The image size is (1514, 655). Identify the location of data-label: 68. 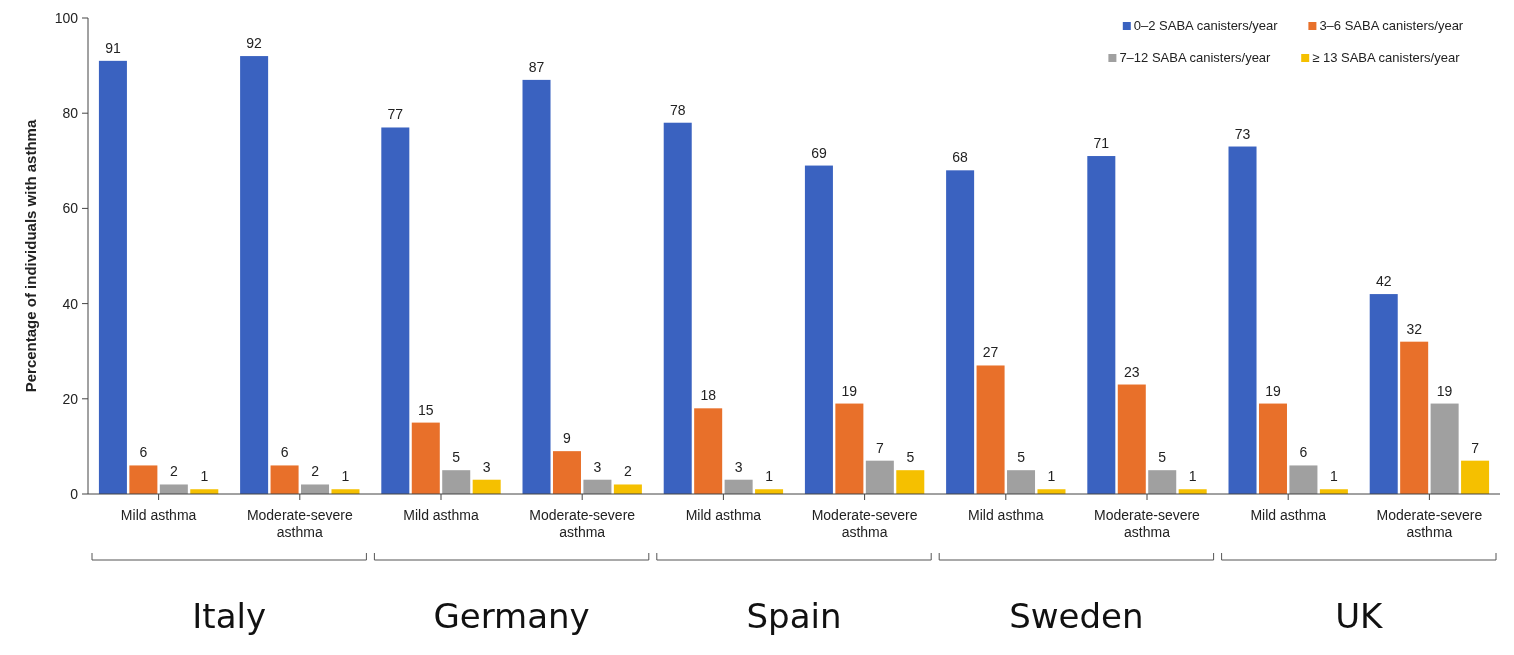
(960, 157).